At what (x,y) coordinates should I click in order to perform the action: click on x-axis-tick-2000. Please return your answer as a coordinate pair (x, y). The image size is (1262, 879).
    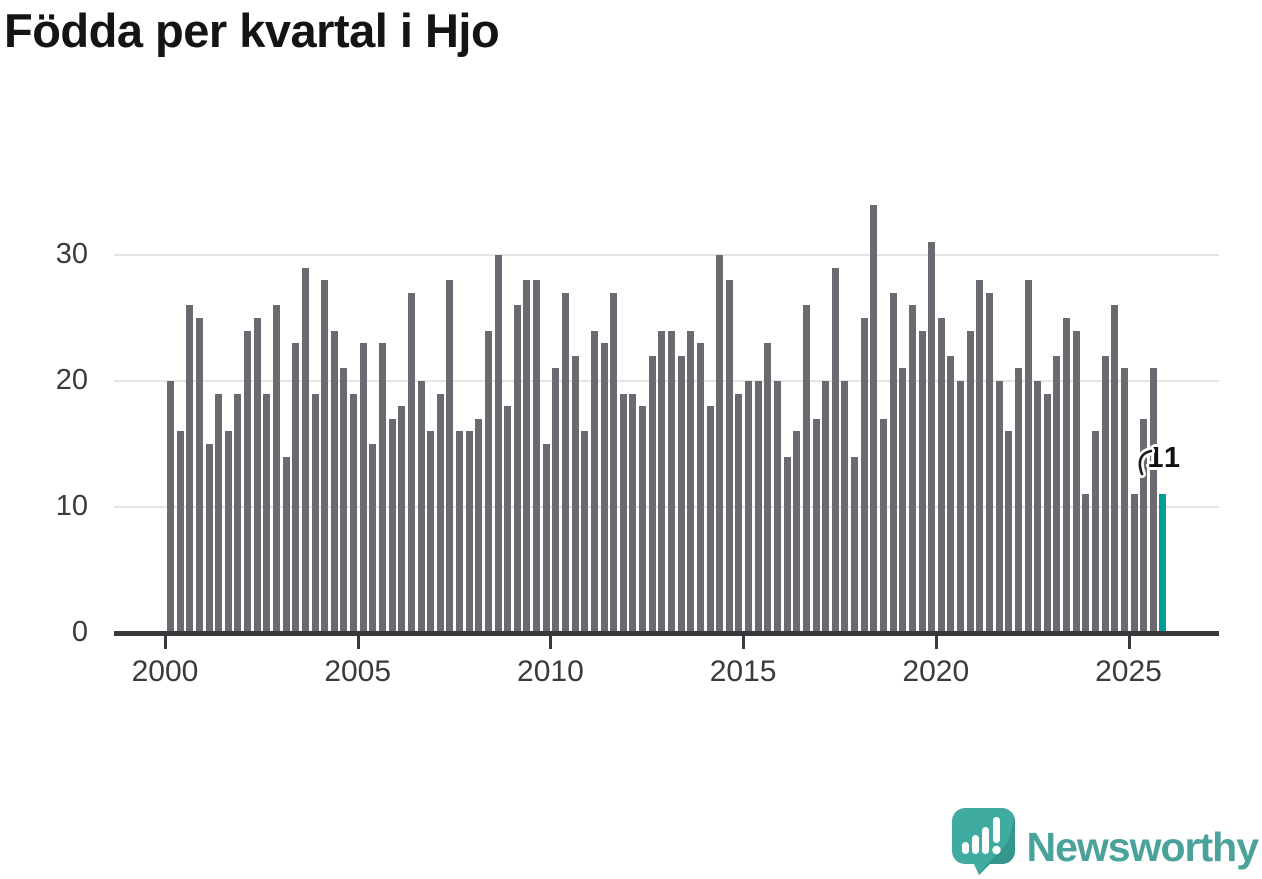
    Looking at the image, I should click on (165, 642).